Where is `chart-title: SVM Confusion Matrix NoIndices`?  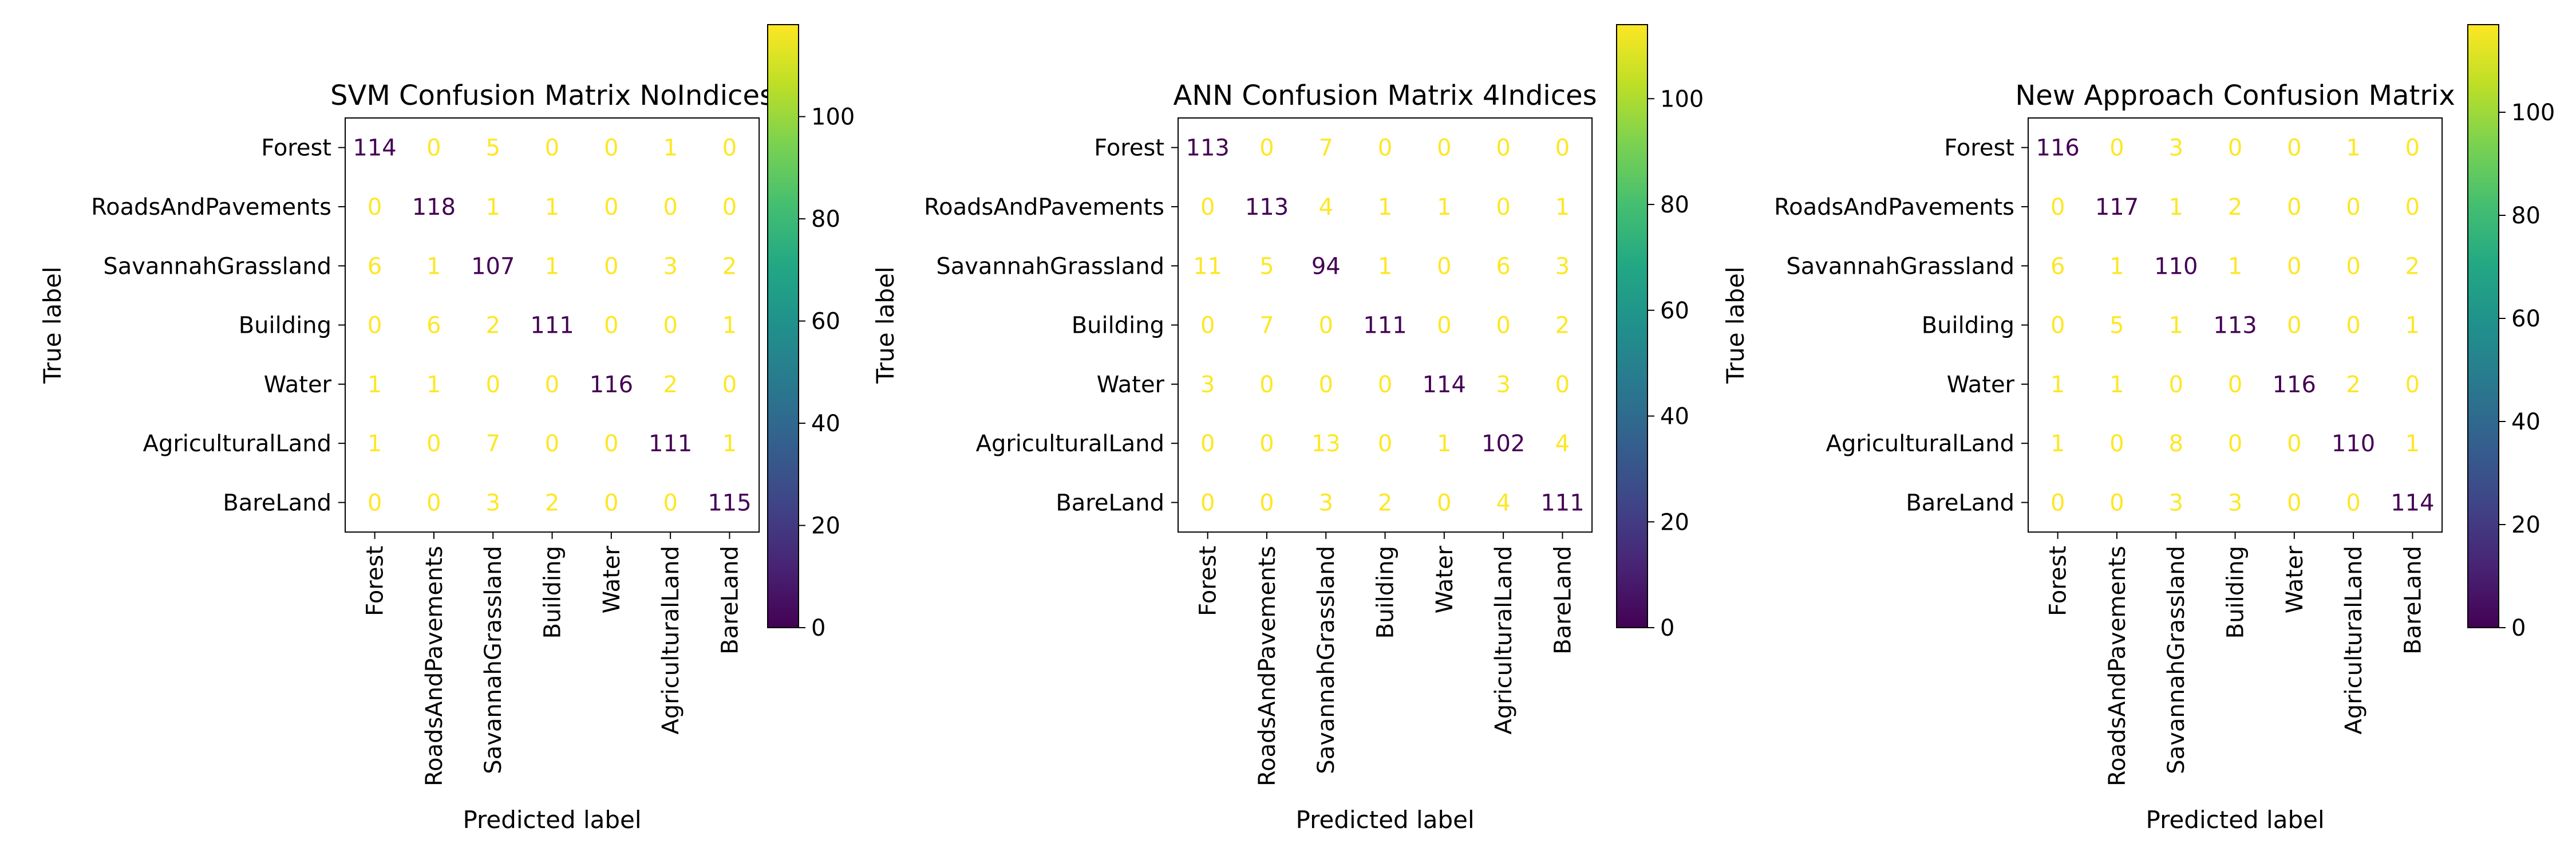 chart-title: SVM Confusion Matrix NoIndices is located at coordinates (552, 96).